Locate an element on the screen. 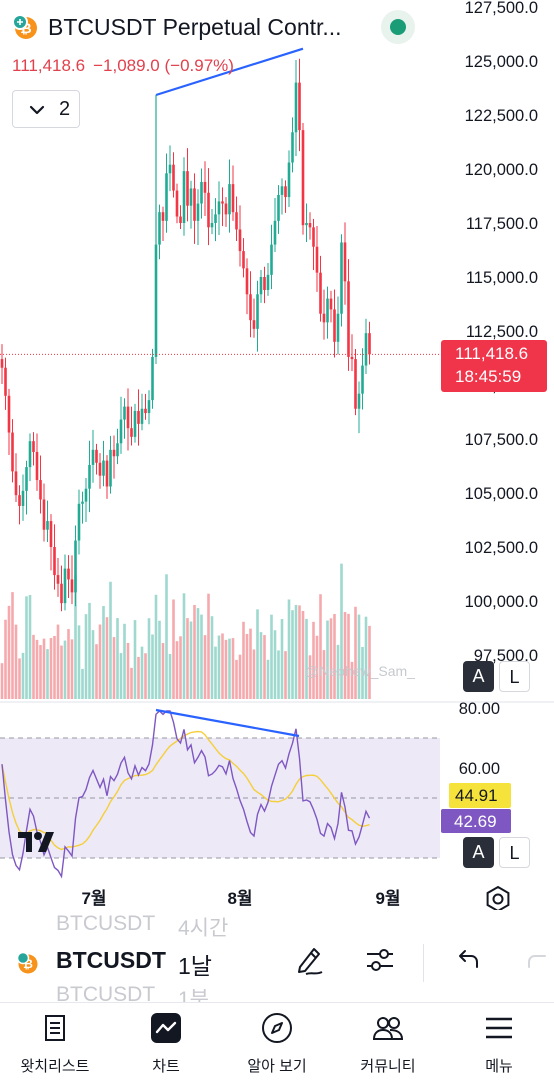 The image size is (554, 1080). auto-scale-button-price: A is located at coordinates (478, 676).